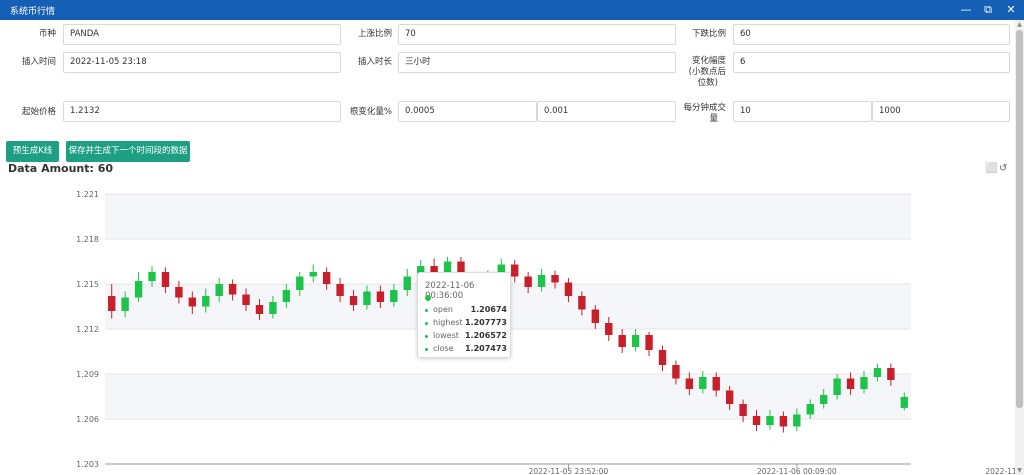 The width and height of the screenshot is (1024, 475). Describe the element at coordinates (537, 62) in the screenshot. I see `insert-duration-select: 三小时` at that location.